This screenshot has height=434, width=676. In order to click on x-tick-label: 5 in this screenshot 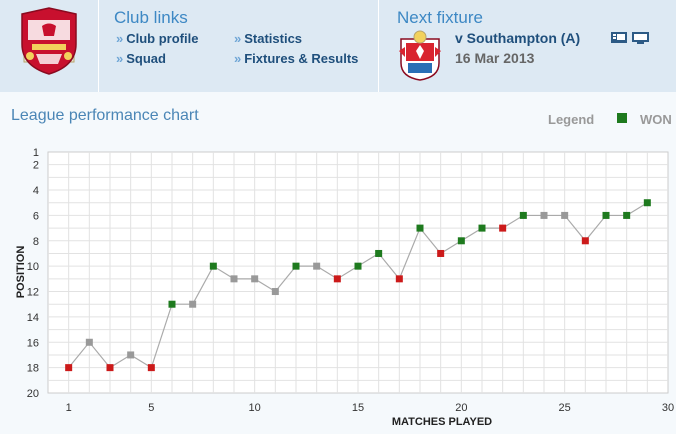, I will do `click(151, 408)`.